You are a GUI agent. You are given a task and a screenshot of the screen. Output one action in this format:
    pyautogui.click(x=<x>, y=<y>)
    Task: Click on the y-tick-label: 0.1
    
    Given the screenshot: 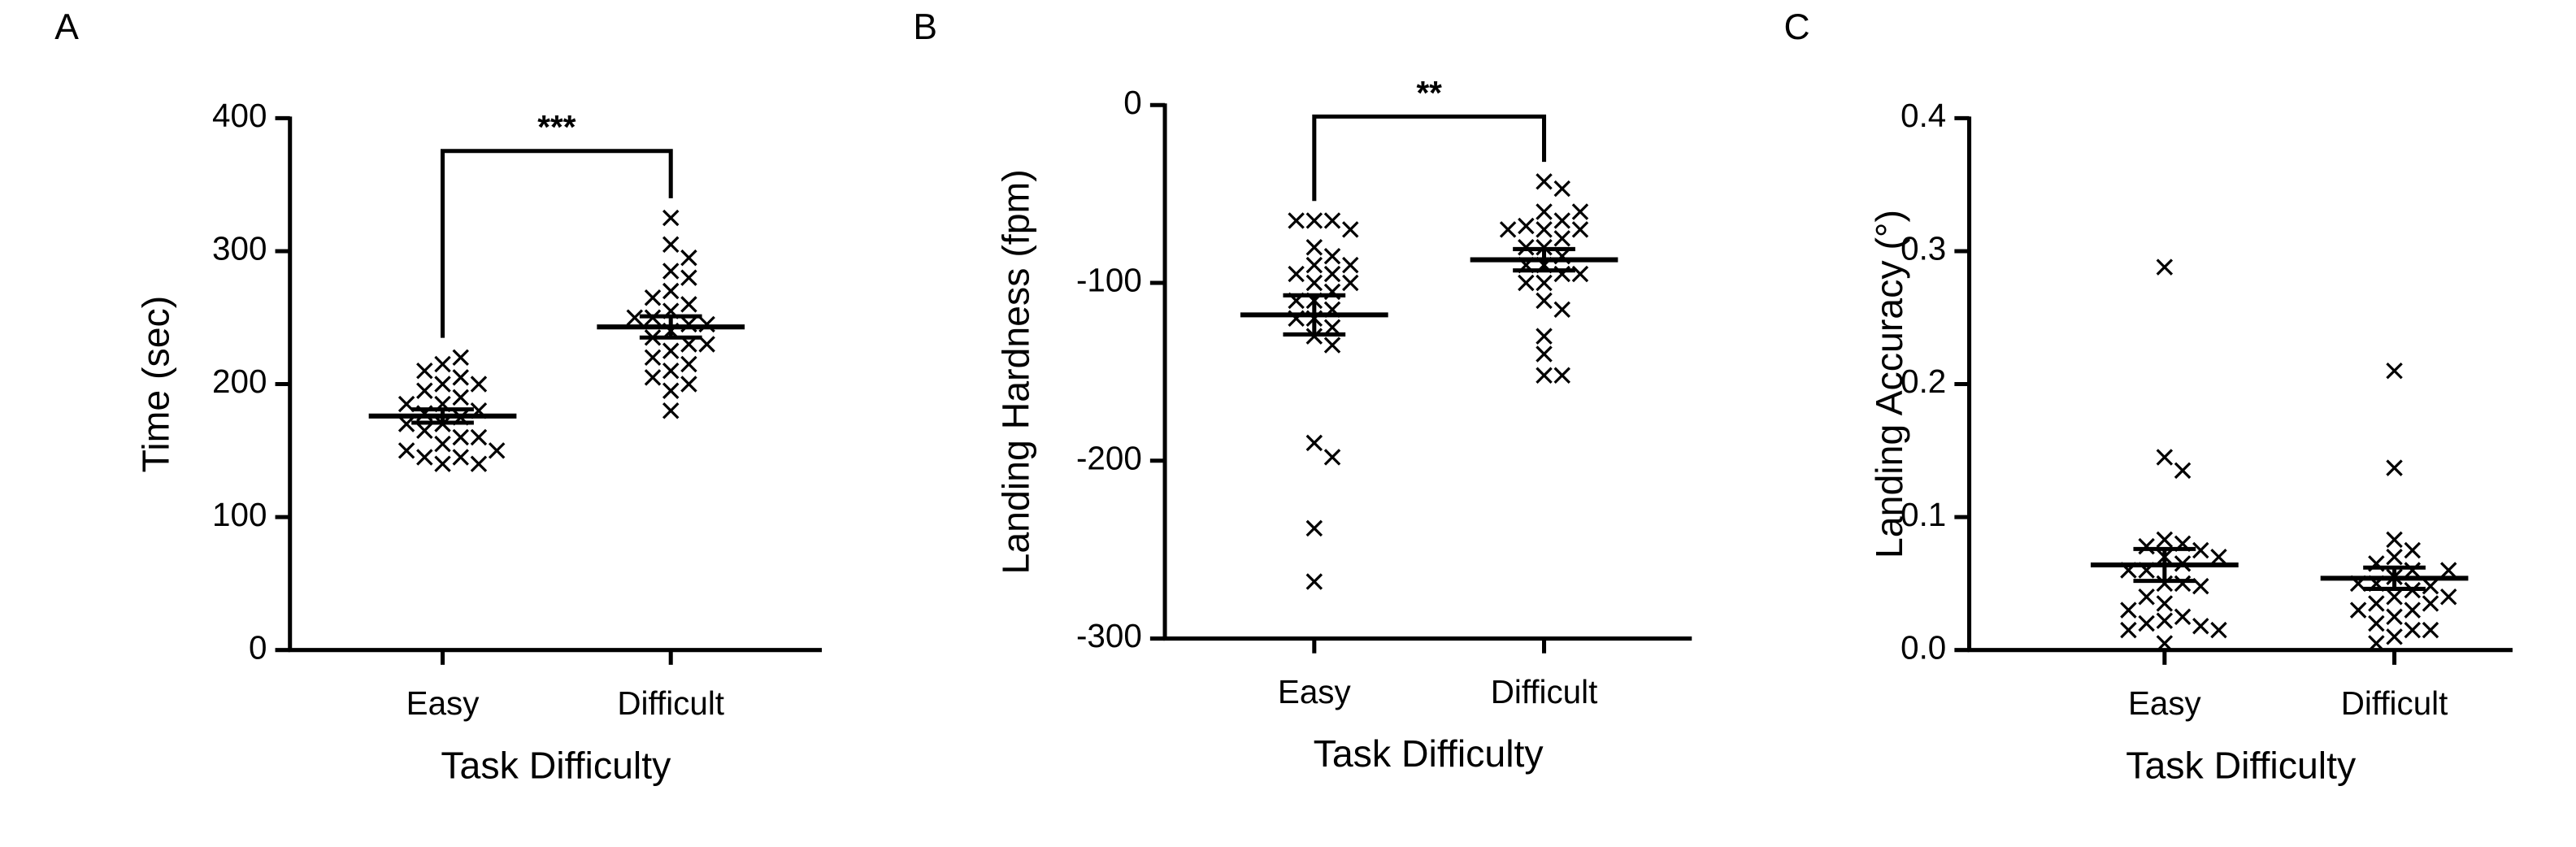 What is the action you would take?
    pyautogui.click(x=1923, y=514)
    